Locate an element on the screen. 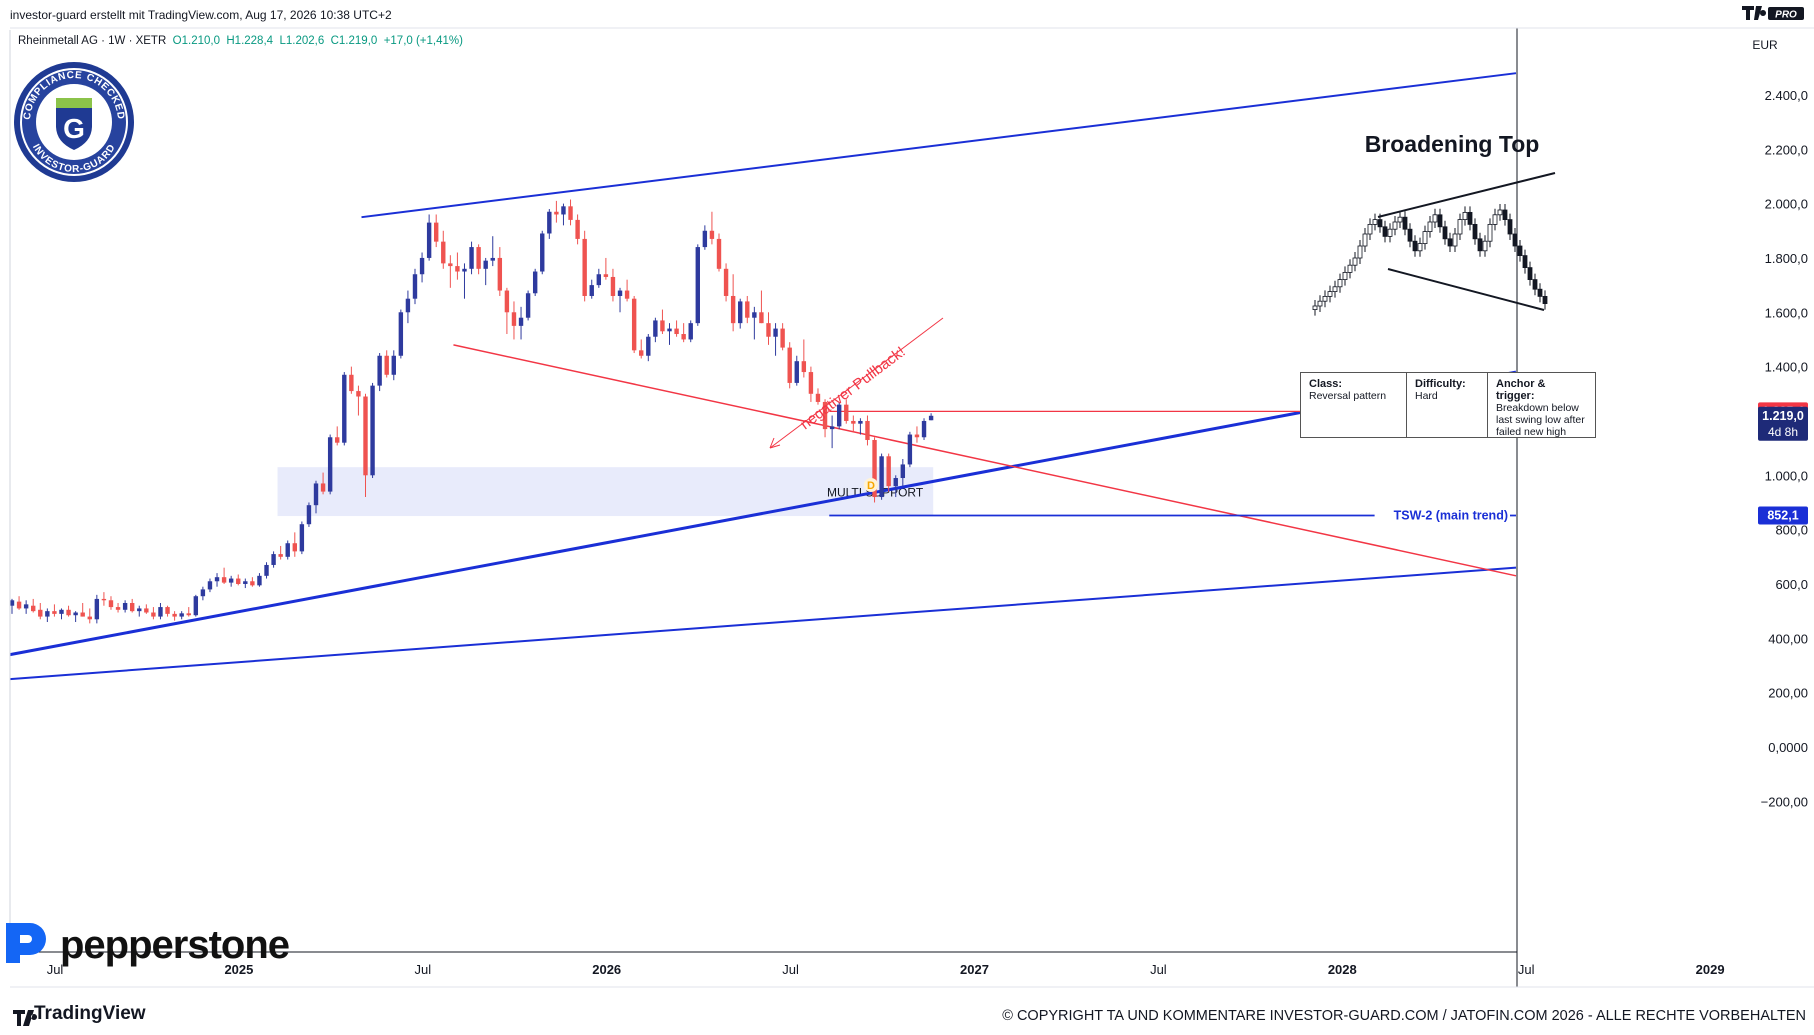  x-tick-label: 2027 is located at coordinates (974, 969).